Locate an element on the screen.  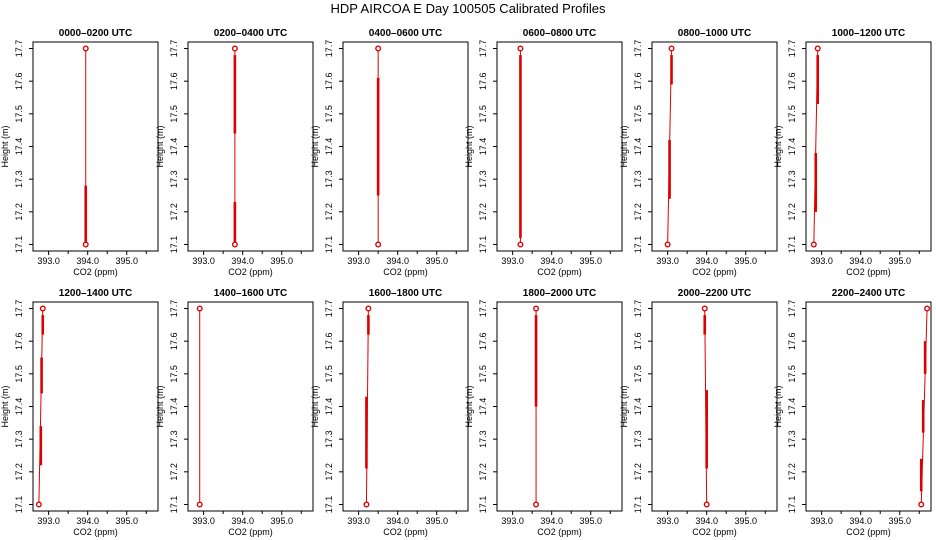
panel-title: 0200–0400 UTC is located at coordinates (250, 33).